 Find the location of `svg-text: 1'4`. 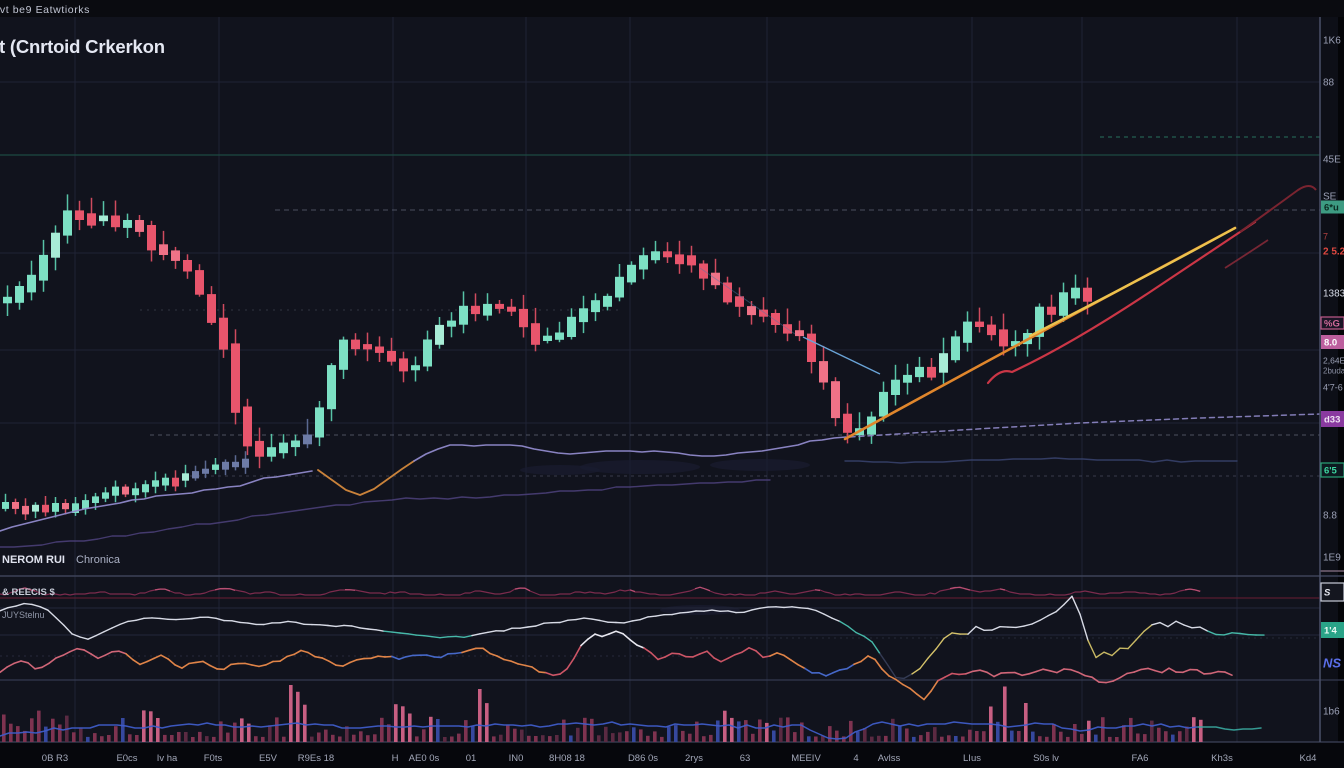

svg-text: 1'4 is located at coordinates (1331, 631).